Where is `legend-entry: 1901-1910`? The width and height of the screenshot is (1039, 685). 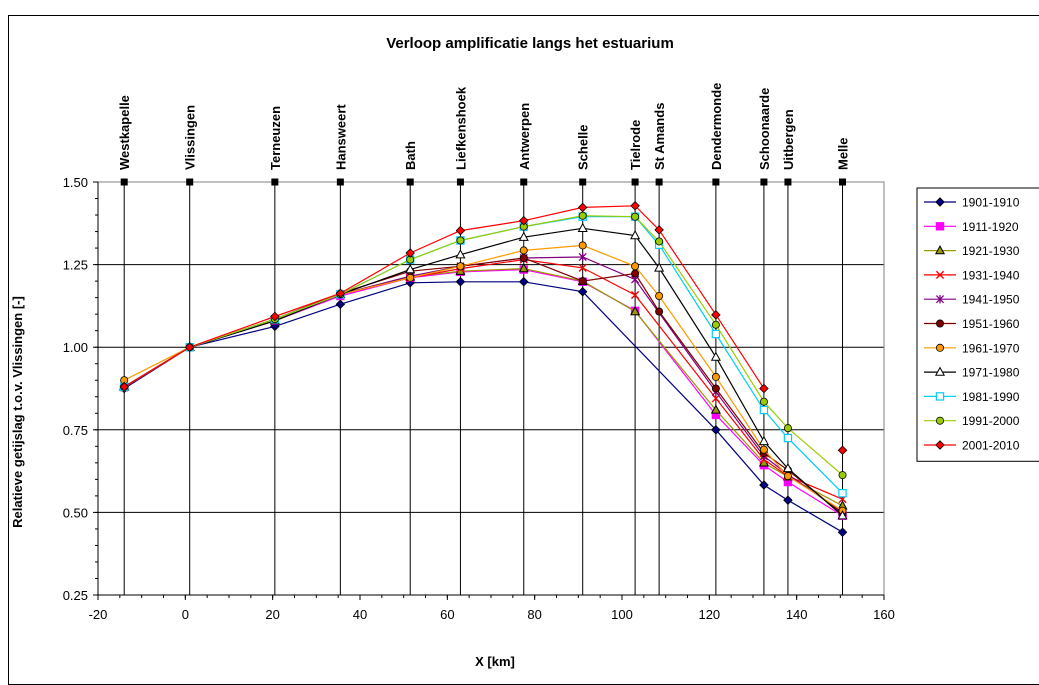
legend-entry: 1901-1910 is located at coordinates (972, 203).